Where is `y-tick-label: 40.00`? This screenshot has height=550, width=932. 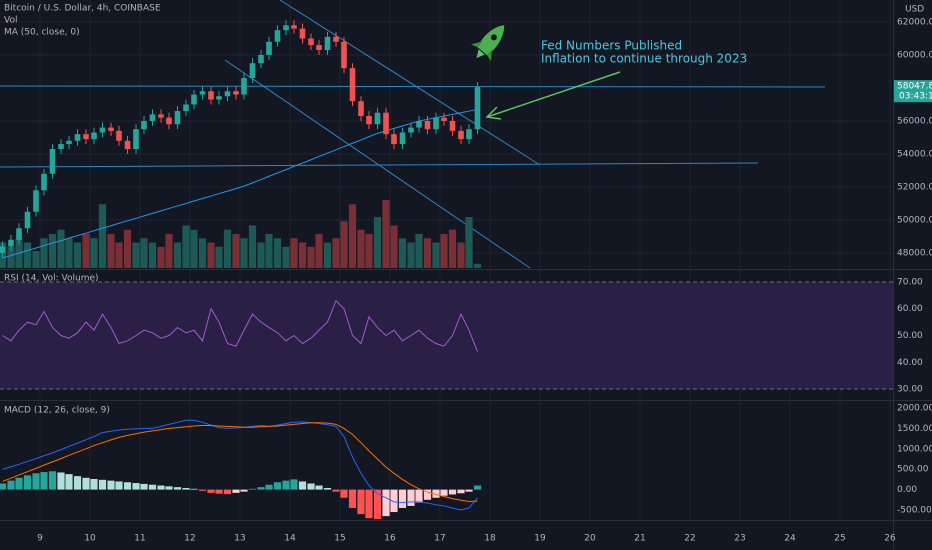 y-tick-label: 40.00 is located at coordinates (910, 363).